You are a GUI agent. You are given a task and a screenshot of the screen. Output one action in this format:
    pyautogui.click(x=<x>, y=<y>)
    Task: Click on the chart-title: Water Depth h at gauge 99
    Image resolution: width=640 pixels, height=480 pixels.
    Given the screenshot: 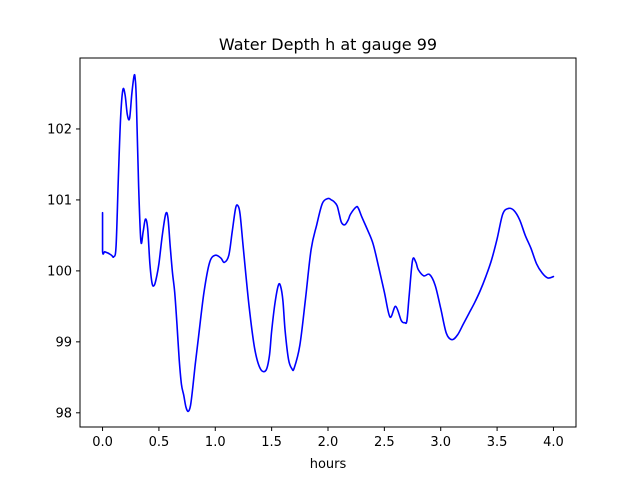 What is the action you would take?
    pyautogui.click(x=328, y=44)
    